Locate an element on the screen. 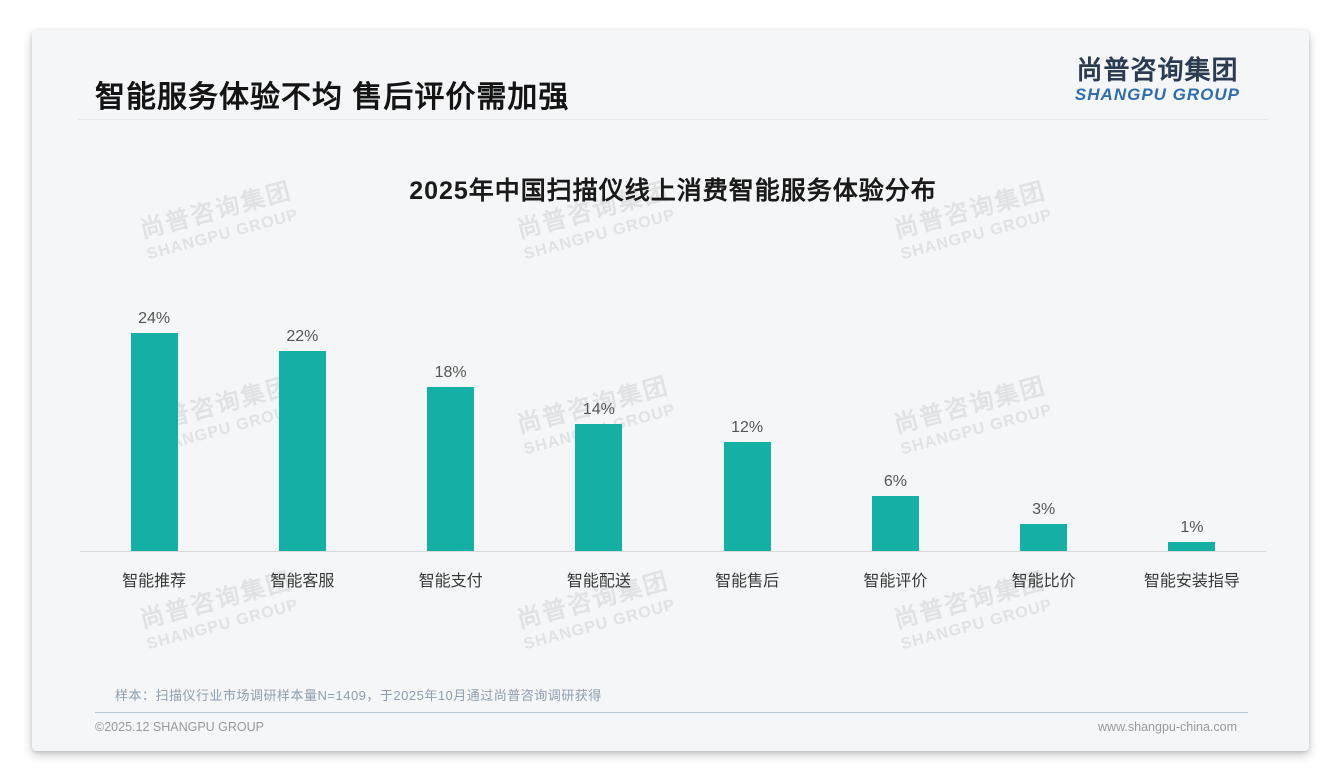 Image resolution: width=1340 pixels, height=780 pixels. bar-value-label: 1% is located at coordinates (1192, 527).